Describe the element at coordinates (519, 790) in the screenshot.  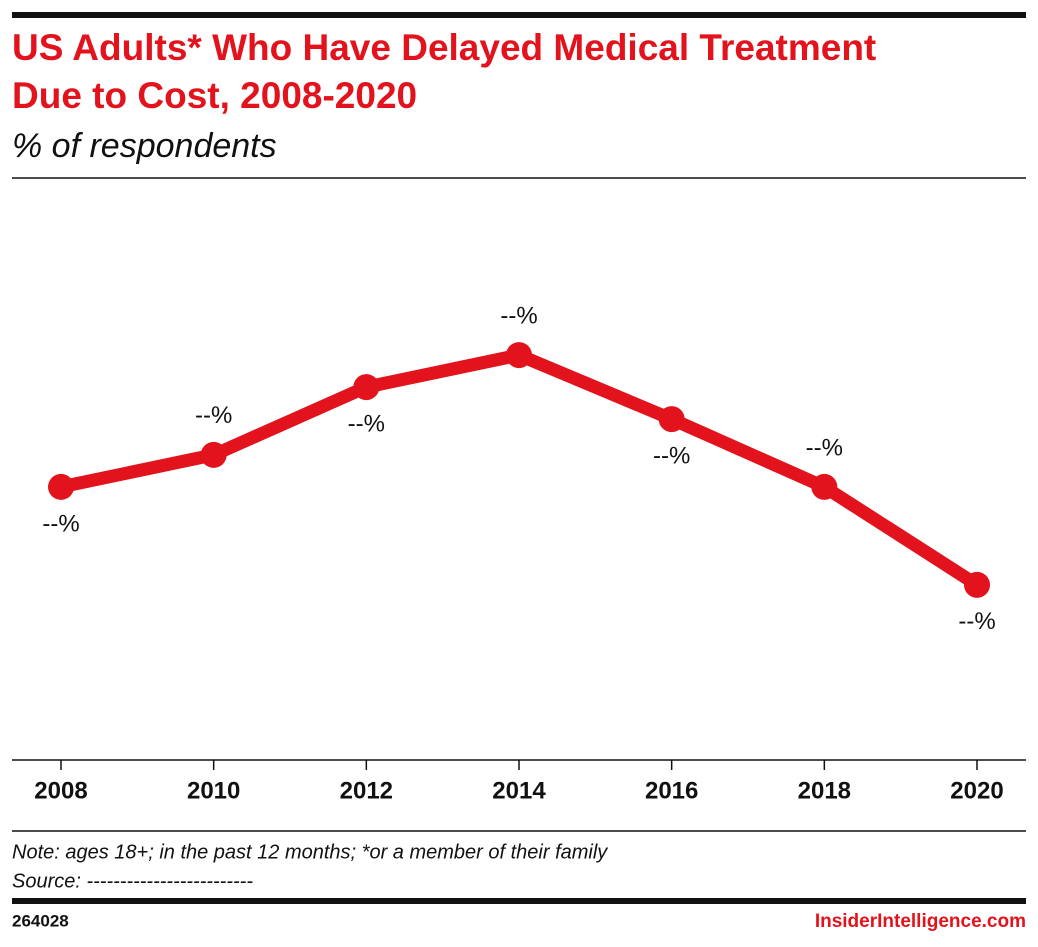
I see `x-tick-label: 2014` at that location.